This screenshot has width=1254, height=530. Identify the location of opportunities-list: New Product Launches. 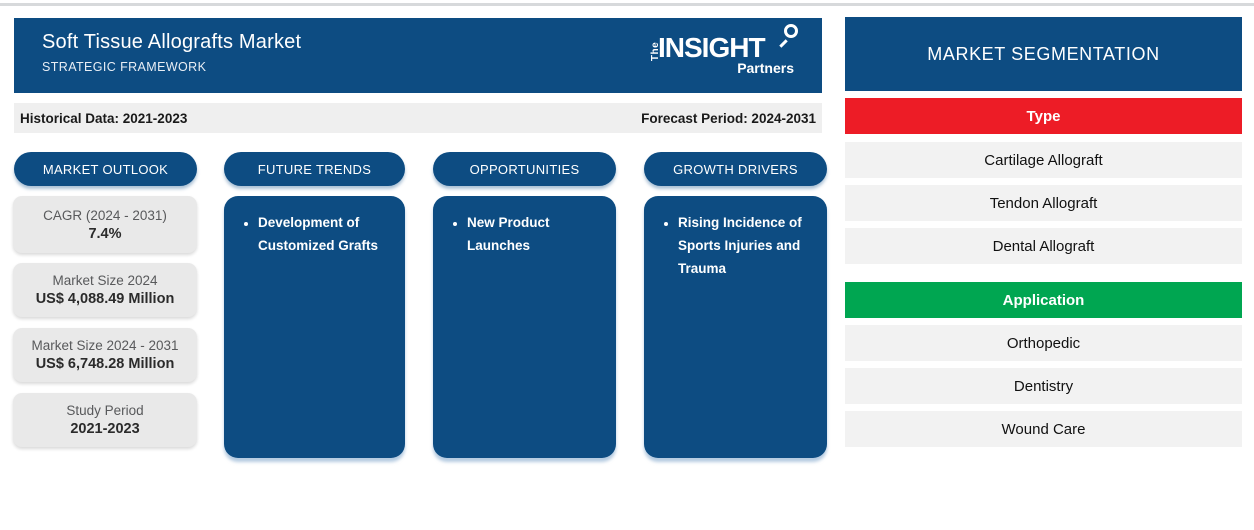
(534, 234).